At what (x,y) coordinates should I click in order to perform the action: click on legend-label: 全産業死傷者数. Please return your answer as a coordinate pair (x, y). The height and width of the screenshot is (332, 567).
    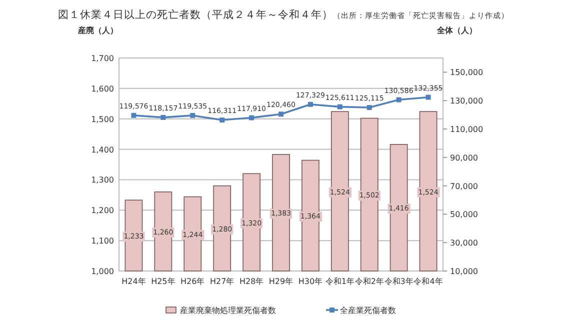
    Looking at the image, I should click on (368, 310).